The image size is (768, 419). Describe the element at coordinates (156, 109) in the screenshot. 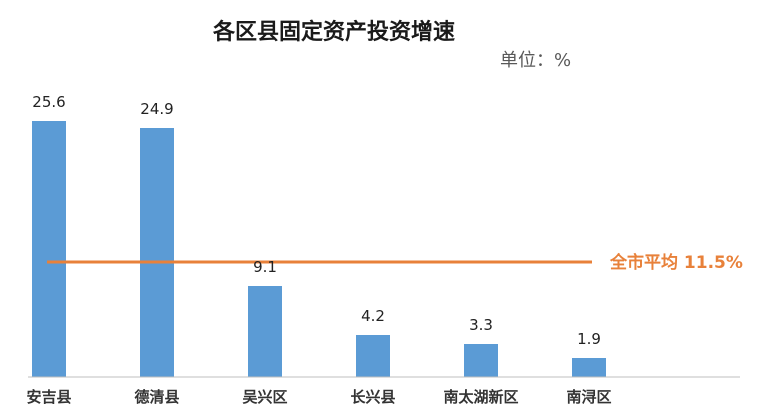

I see `data-label: 24.9` at that location.